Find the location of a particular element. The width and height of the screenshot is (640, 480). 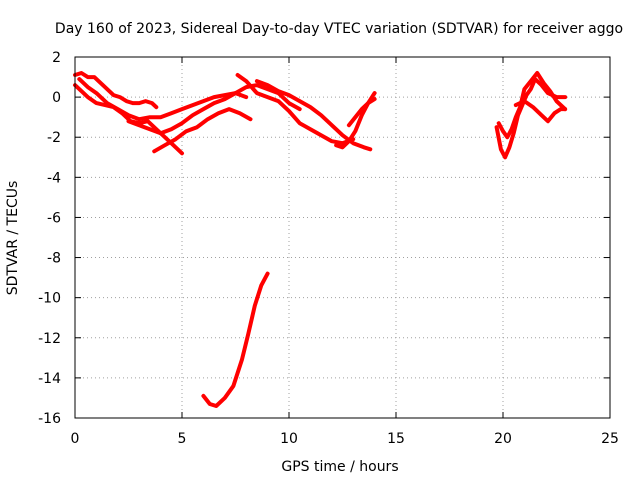

y-tick-label: -10 is located at coordinates (49, 299).